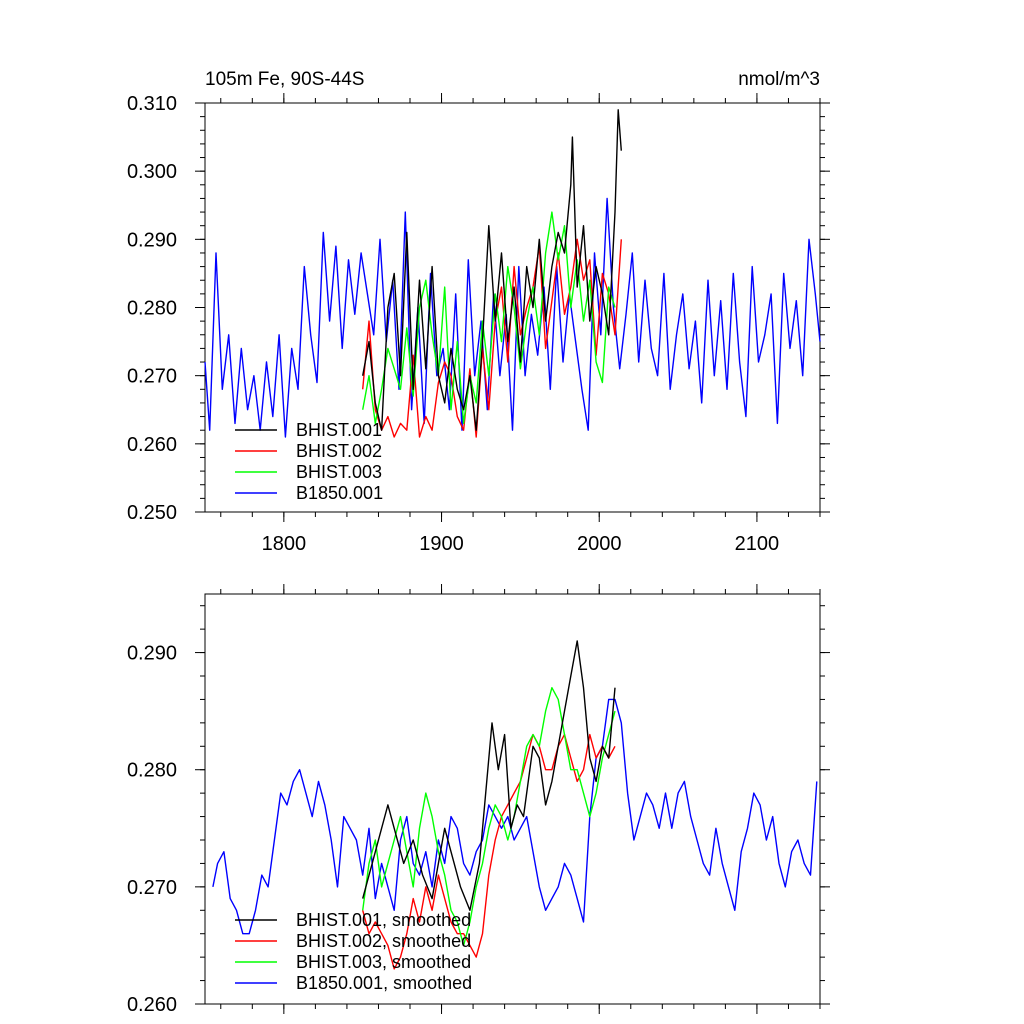 The width and height of the screenshot is (1024, 1024). Describe the element at coordinates (383, 920) in the screenshot. I see `bottom-legend-label: BHIST.001, smoothed` at that location.